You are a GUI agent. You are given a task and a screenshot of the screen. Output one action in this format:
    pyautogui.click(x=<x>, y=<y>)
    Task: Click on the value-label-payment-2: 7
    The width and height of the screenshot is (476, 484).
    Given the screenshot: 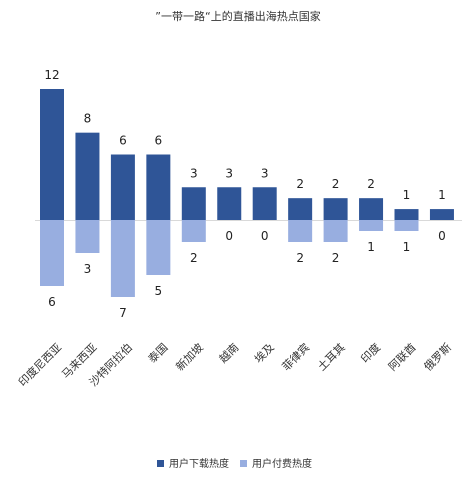 What is the action you would take?
    pyautogui.click(x=123, y=313)
    